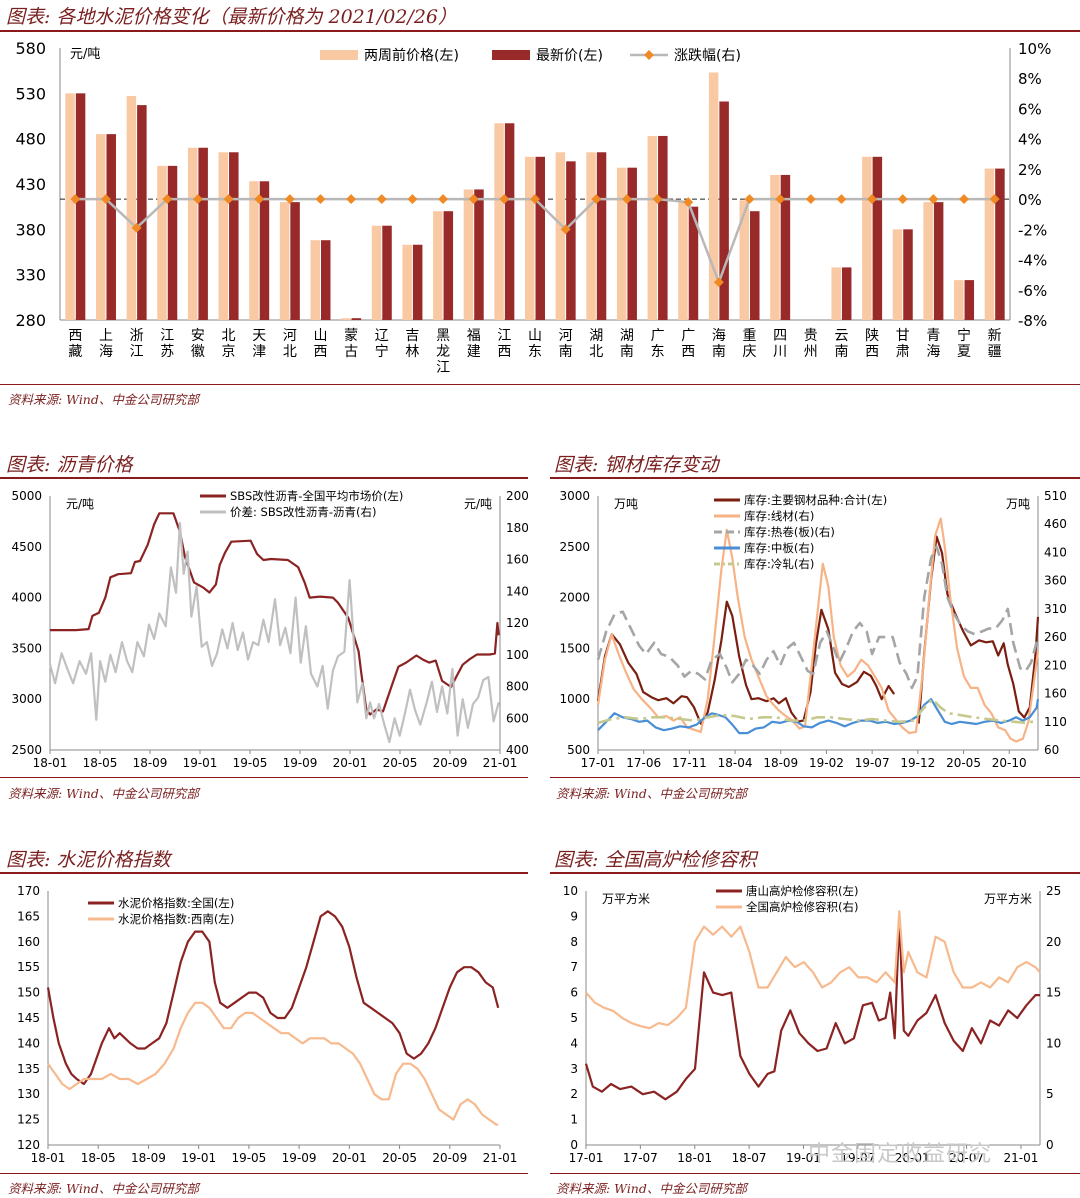 The image size is (1080, 1198). Describe the element at coordinates (640, 1158) in the screenshot. I see `x-tick-label: 17-07` at that location.